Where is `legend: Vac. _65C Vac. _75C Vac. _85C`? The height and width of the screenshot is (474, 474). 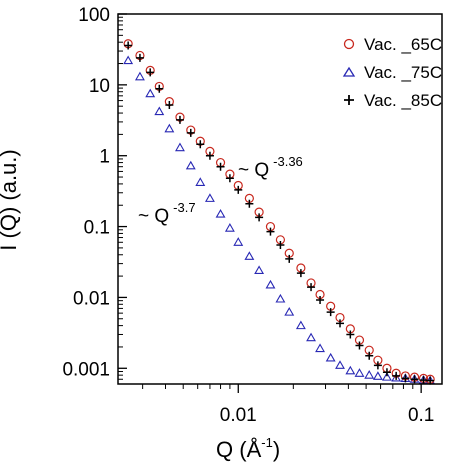
legend: Vac. _65C Vac. _75C Vac. _85C is located at coordinates (392, 72).